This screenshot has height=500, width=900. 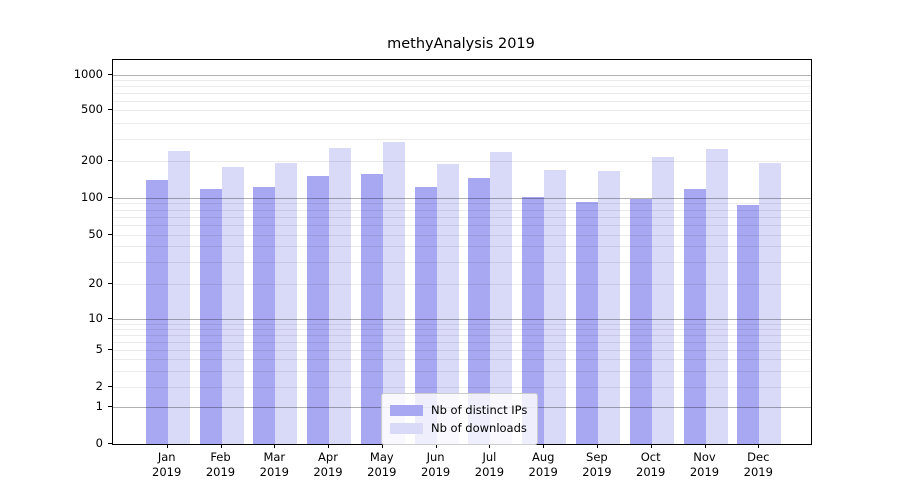 I want to click on x-tick-label-oct-2019: Oct 2019, so click(x=651, y=464).